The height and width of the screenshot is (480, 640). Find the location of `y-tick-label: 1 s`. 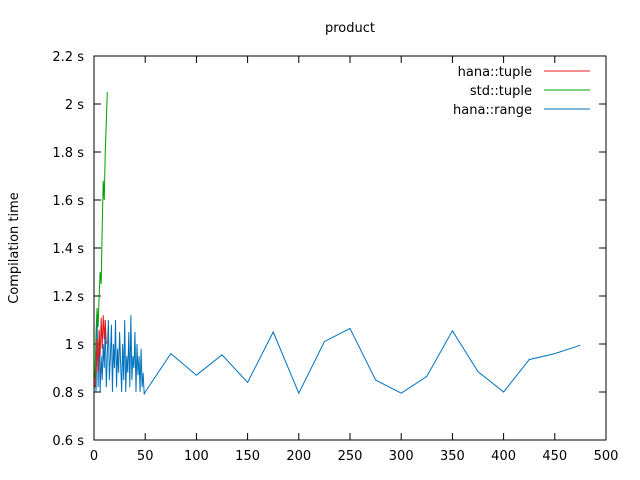

y-tick-label: 1 s is located at coordinates (74, 345).